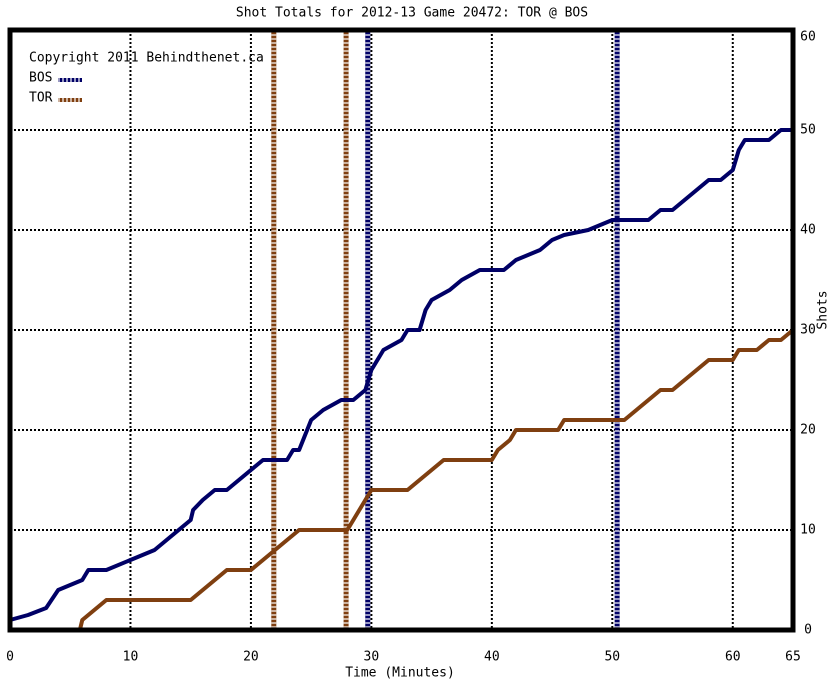 The image size is (830, 680). Describe the element at coordinates (808, 37) in the screenshot. I see `y-tick-label: 60` at that location.